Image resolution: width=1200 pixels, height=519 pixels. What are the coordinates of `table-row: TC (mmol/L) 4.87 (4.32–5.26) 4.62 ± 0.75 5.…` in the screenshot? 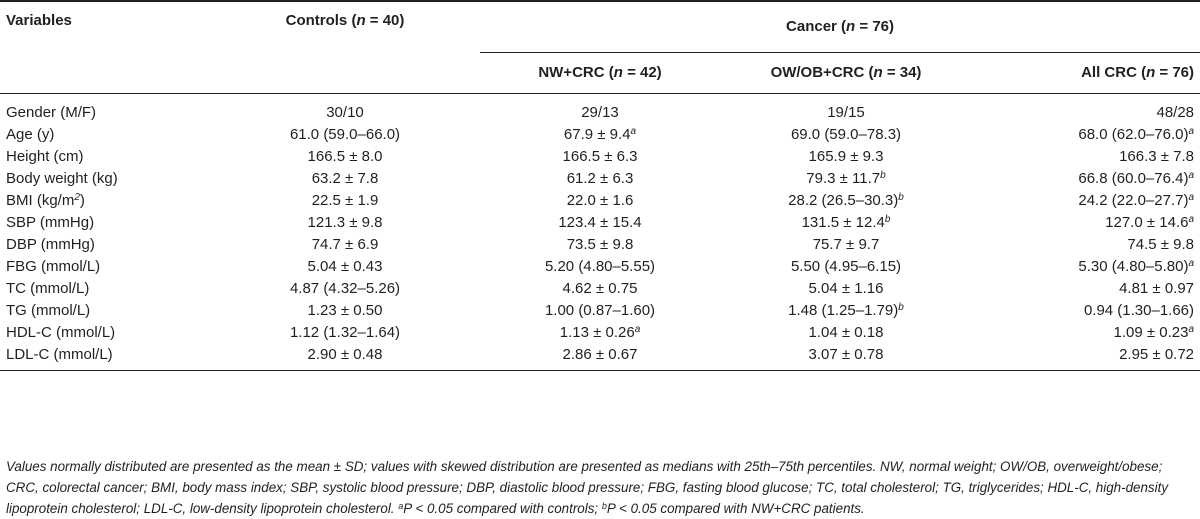 It's located at (600, 289).